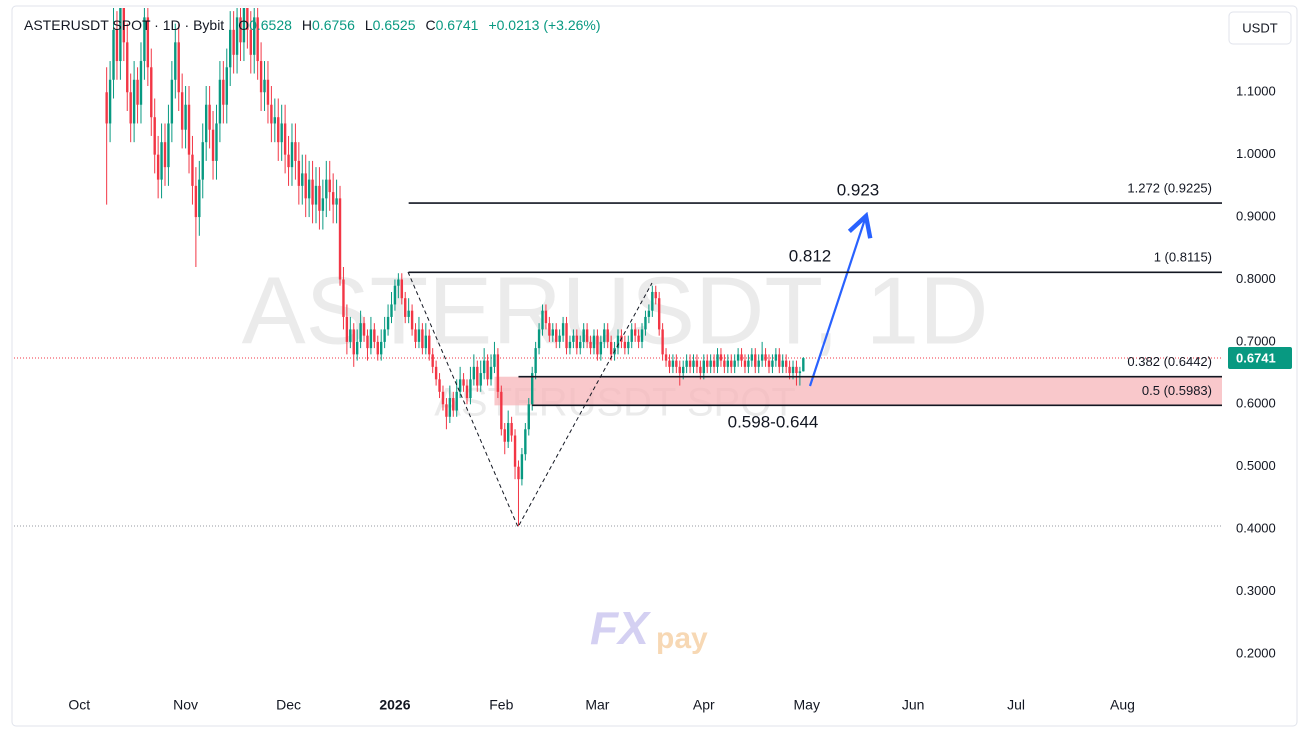 This screenshot has height=734, width=1309. I want to click on y-tick-label: 1.1000, so click(1256, 91).